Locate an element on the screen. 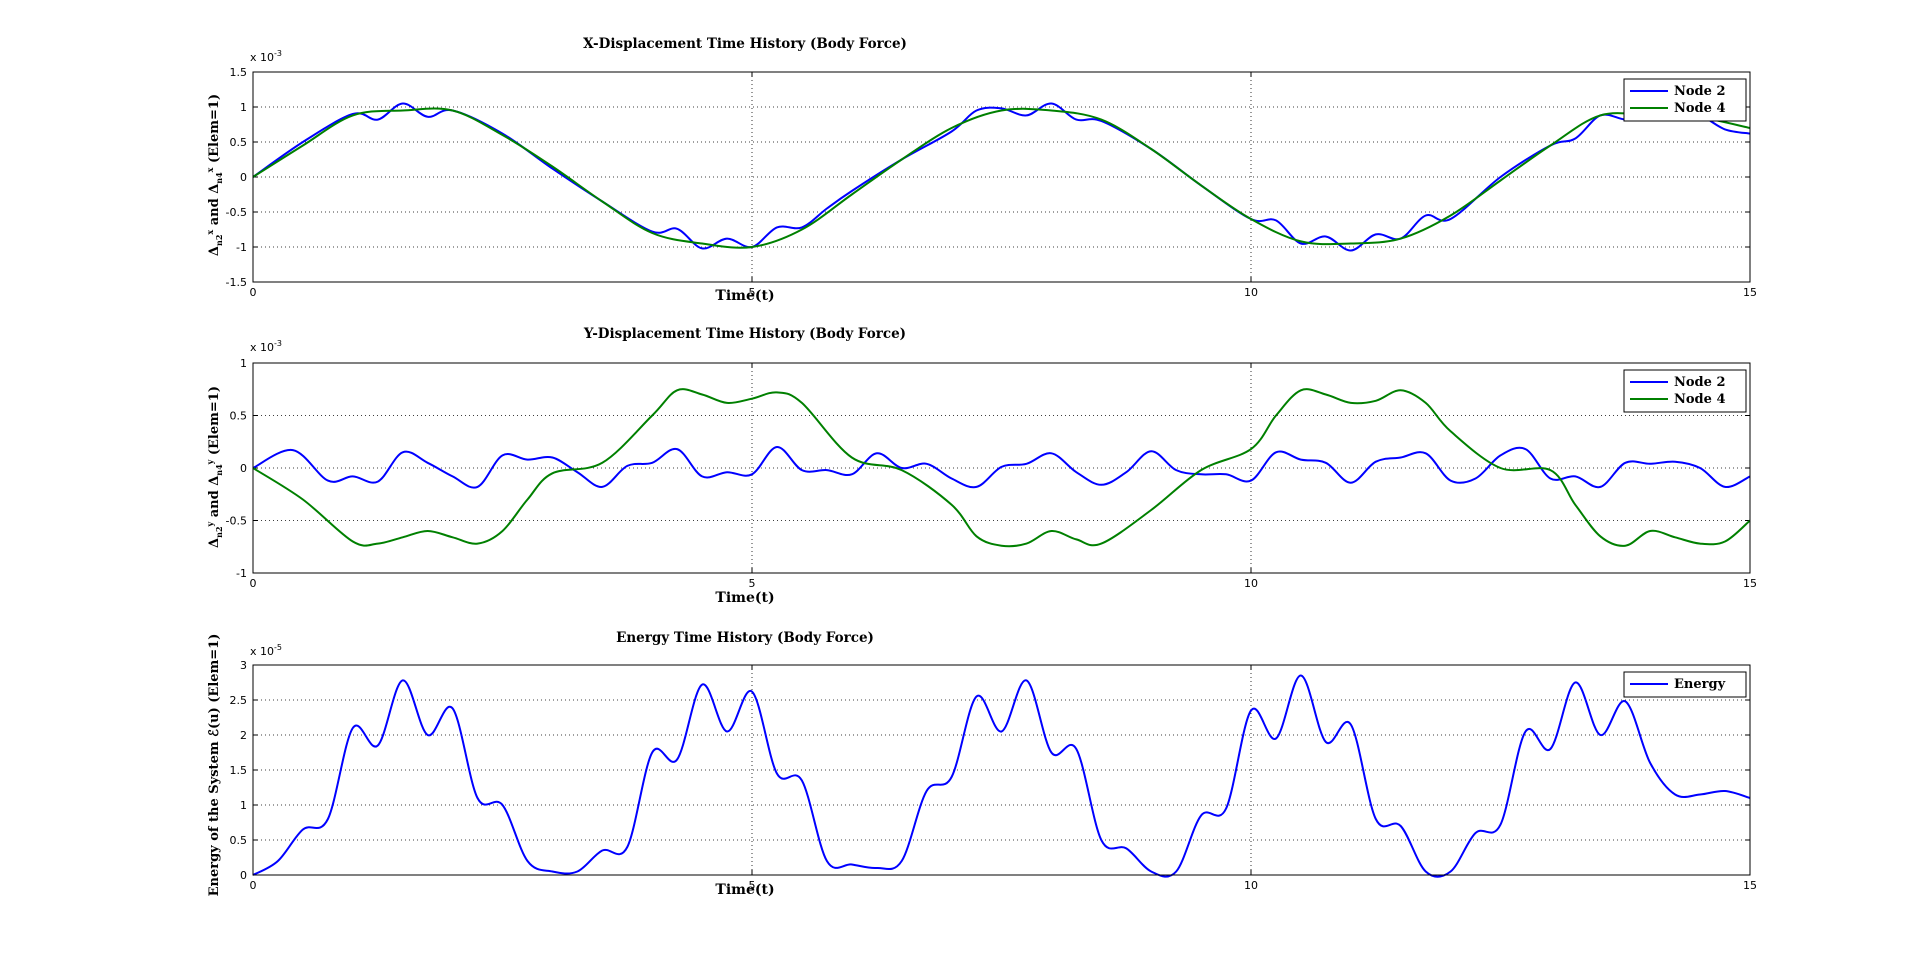  x-displacement-legend-box is located at coordinates (1685, 100).